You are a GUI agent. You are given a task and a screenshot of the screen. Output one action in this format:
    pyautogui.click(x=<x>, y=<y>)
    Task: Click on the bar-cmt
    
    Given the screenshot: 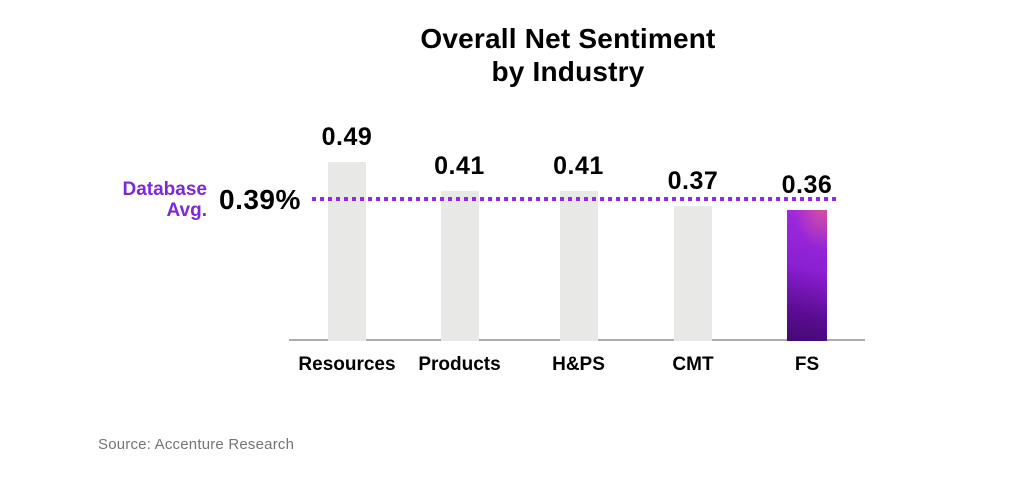 What is the action you would take?
    pyautogui.click(x=693, y=273)
    